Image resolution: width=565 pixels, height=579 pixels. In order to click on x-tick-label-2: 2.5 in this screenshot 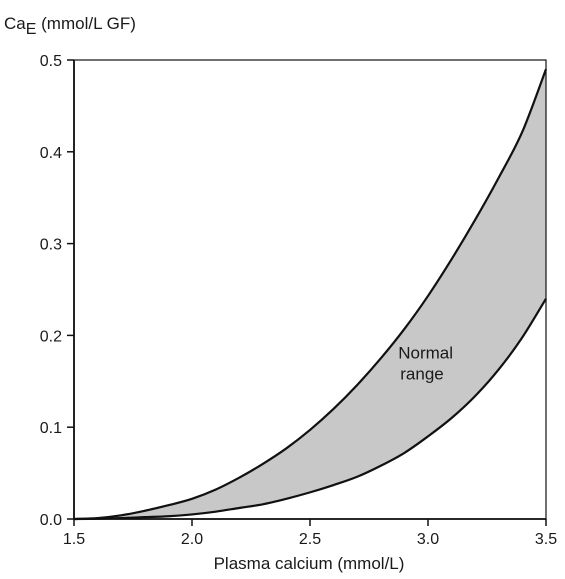, I will do `click(310, 539)`.